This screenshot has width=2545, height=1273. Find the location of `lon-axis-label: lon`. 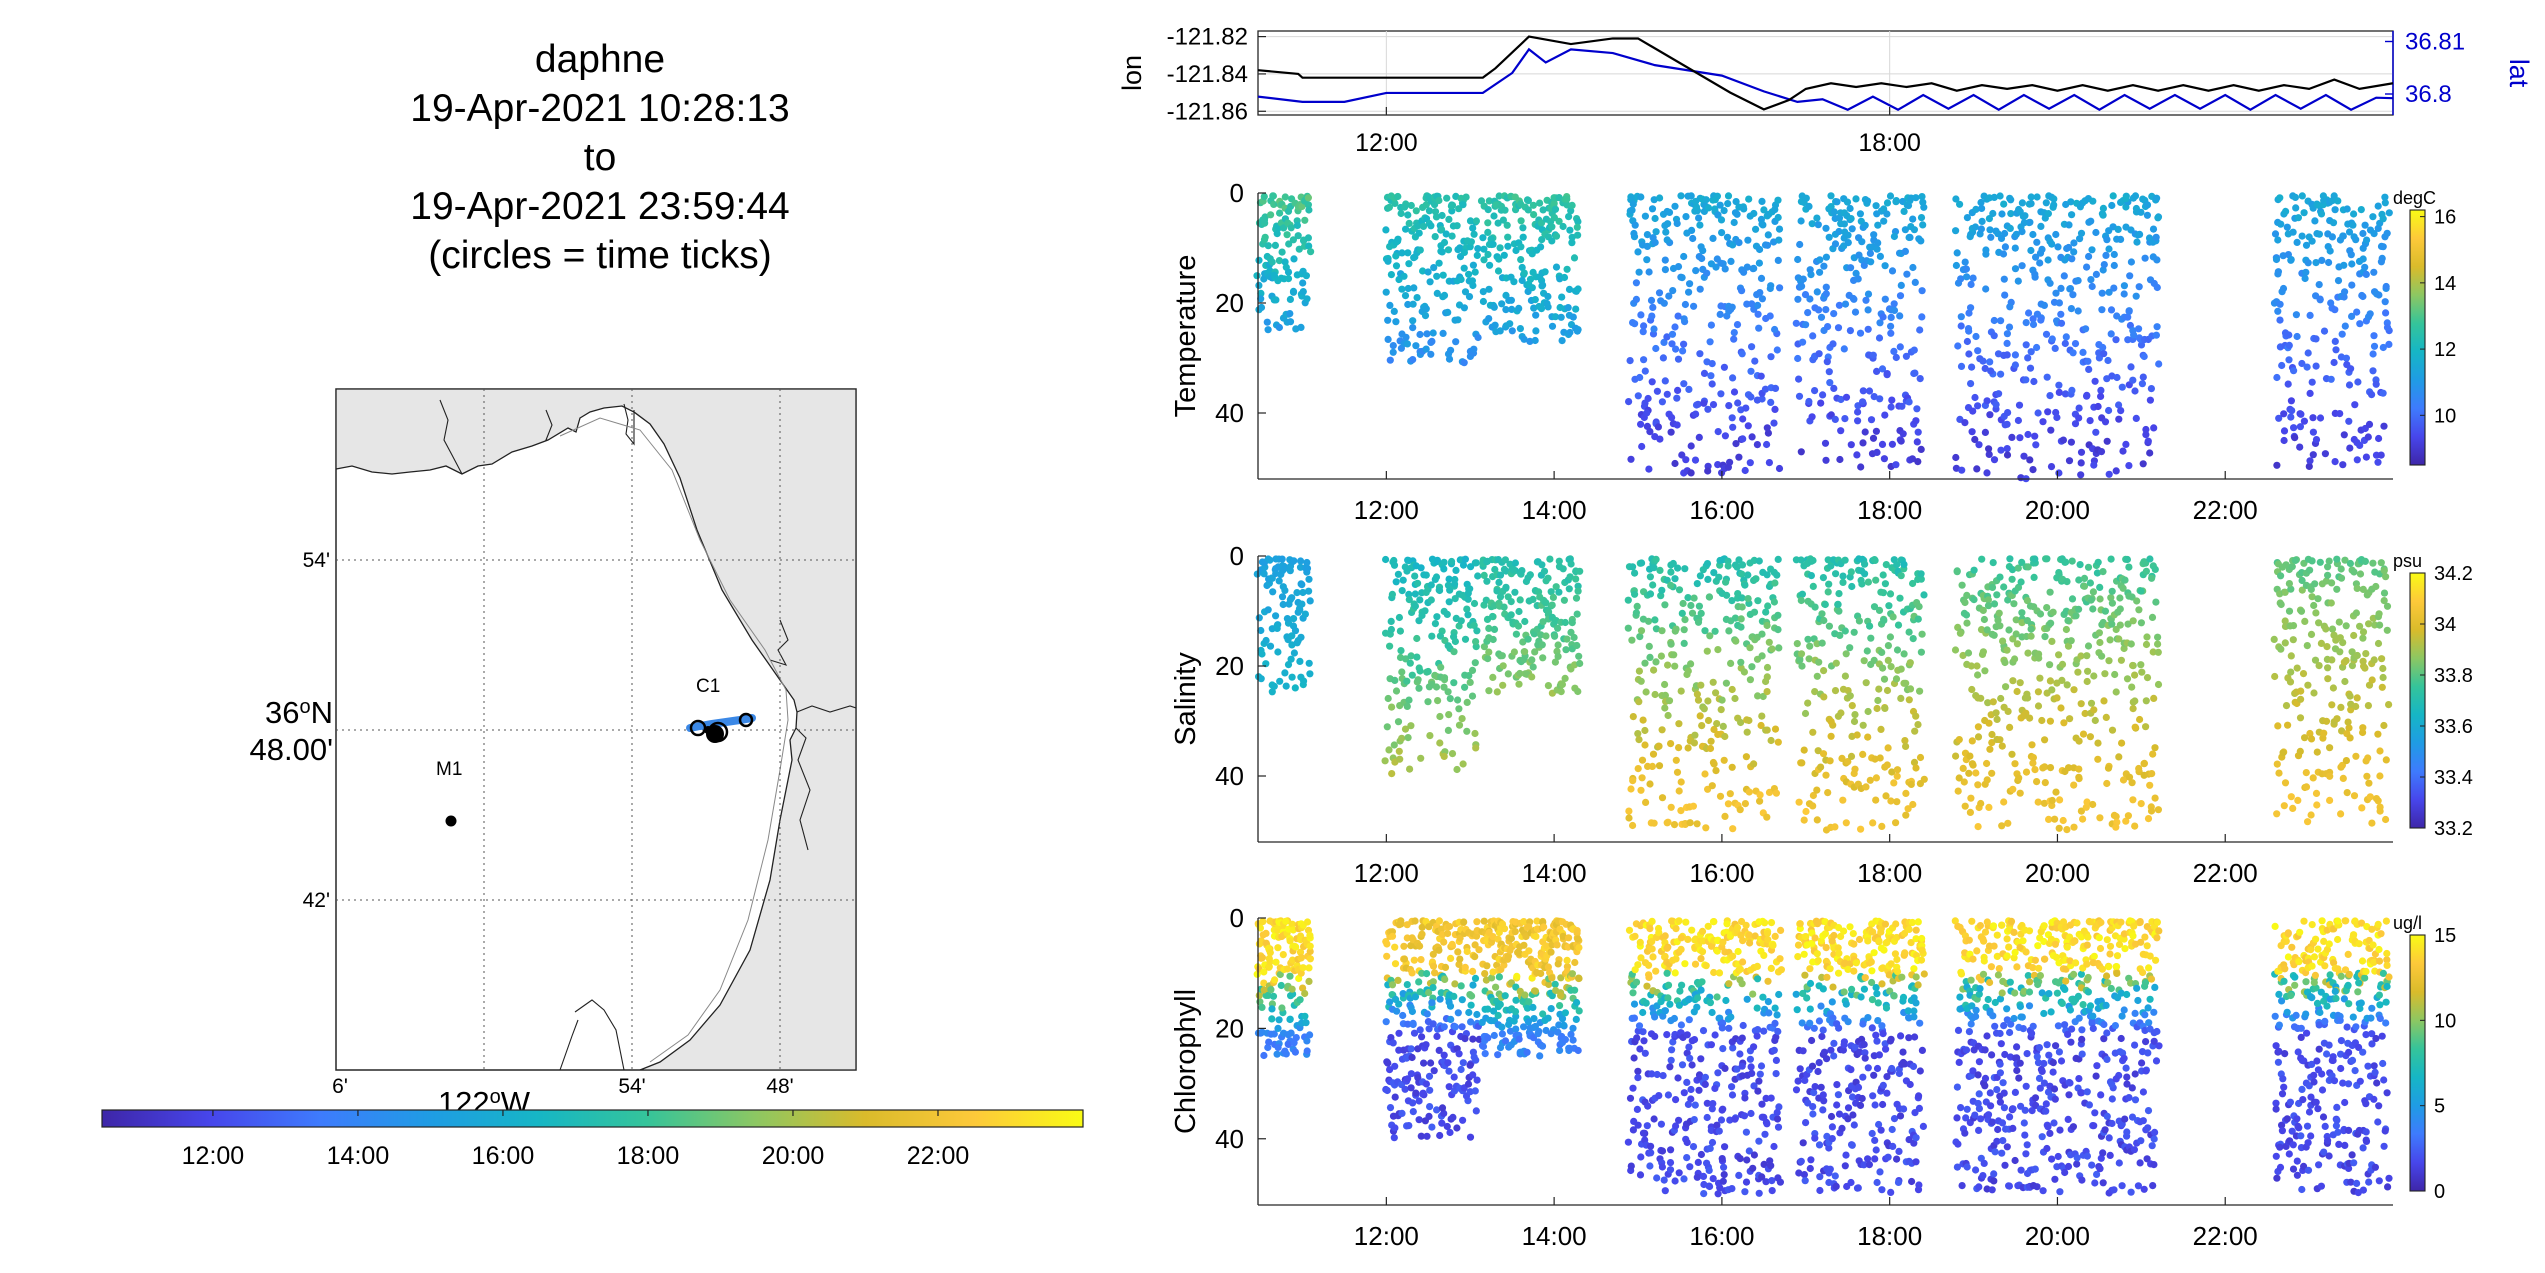

lon-axis-label: lon is located at coordinates (1132, 73).